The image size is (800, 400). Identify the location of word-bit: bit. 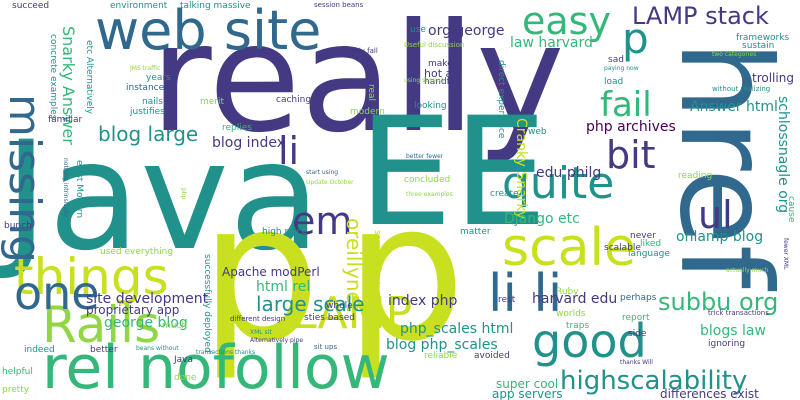
(631, 155).